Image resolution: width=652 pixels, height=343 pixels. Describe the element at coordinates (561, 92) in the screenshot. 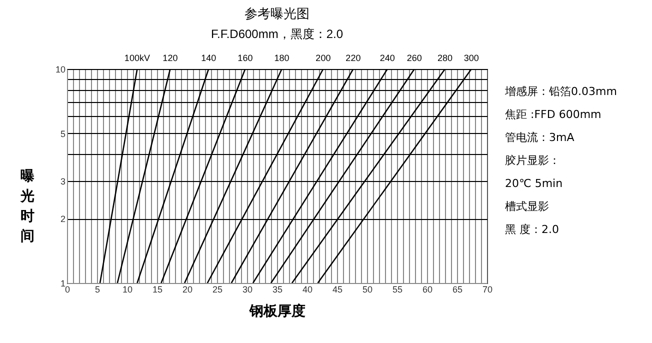

I see `text: 增感屏：铅箔0.03mm` at that location.